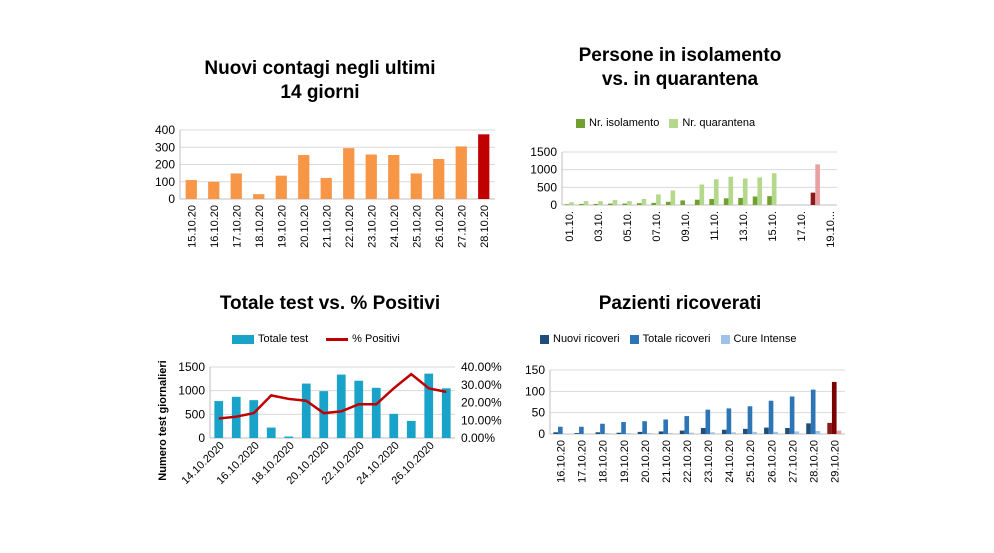 This screenshot has height=553, width=994. I want to click on x-tick-label: 27.10.20, so click(793, 461).